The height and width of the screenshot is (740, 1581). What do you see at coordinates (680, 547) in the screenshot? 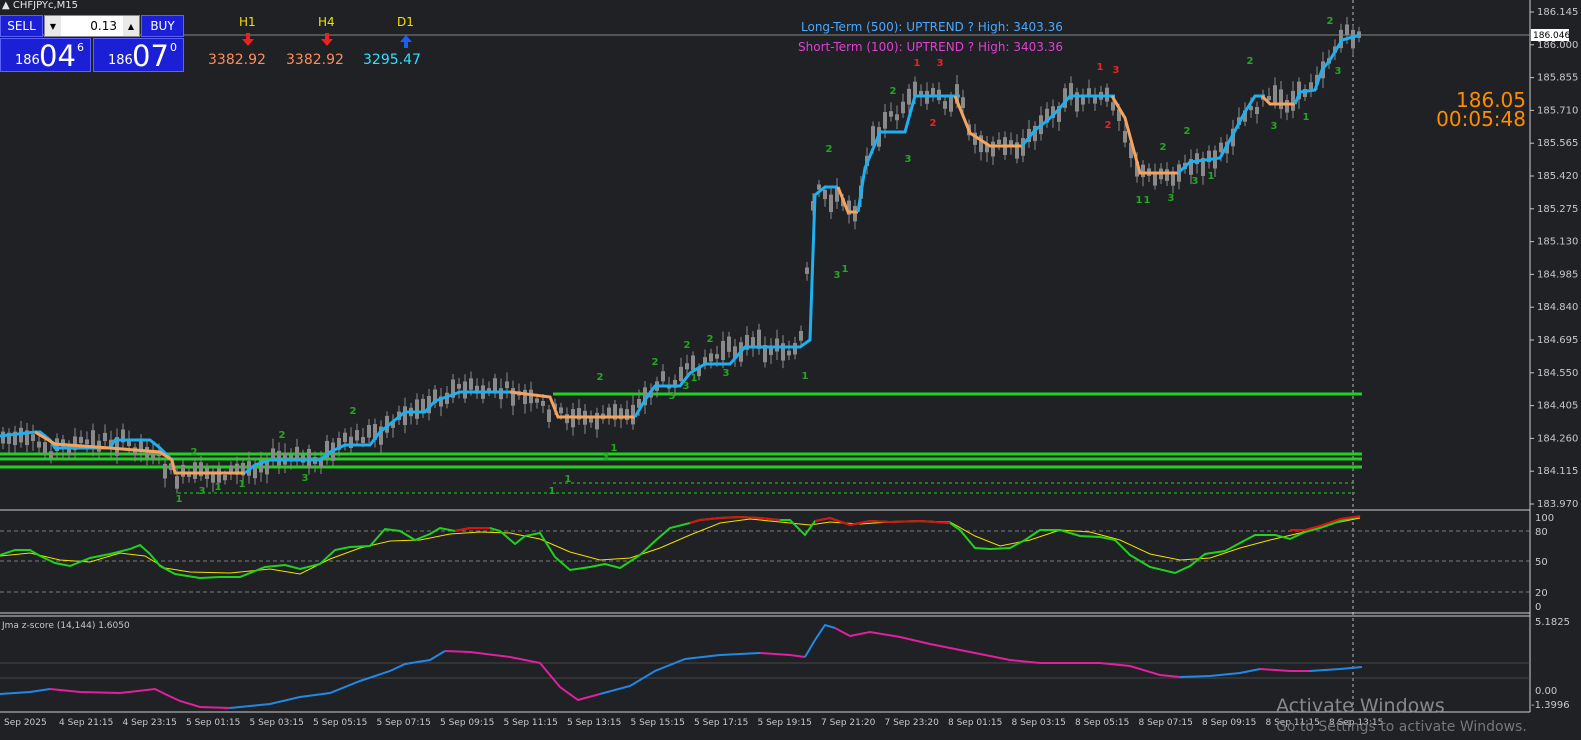
I see `stoch-main-line` at bounding box center [680, 547].